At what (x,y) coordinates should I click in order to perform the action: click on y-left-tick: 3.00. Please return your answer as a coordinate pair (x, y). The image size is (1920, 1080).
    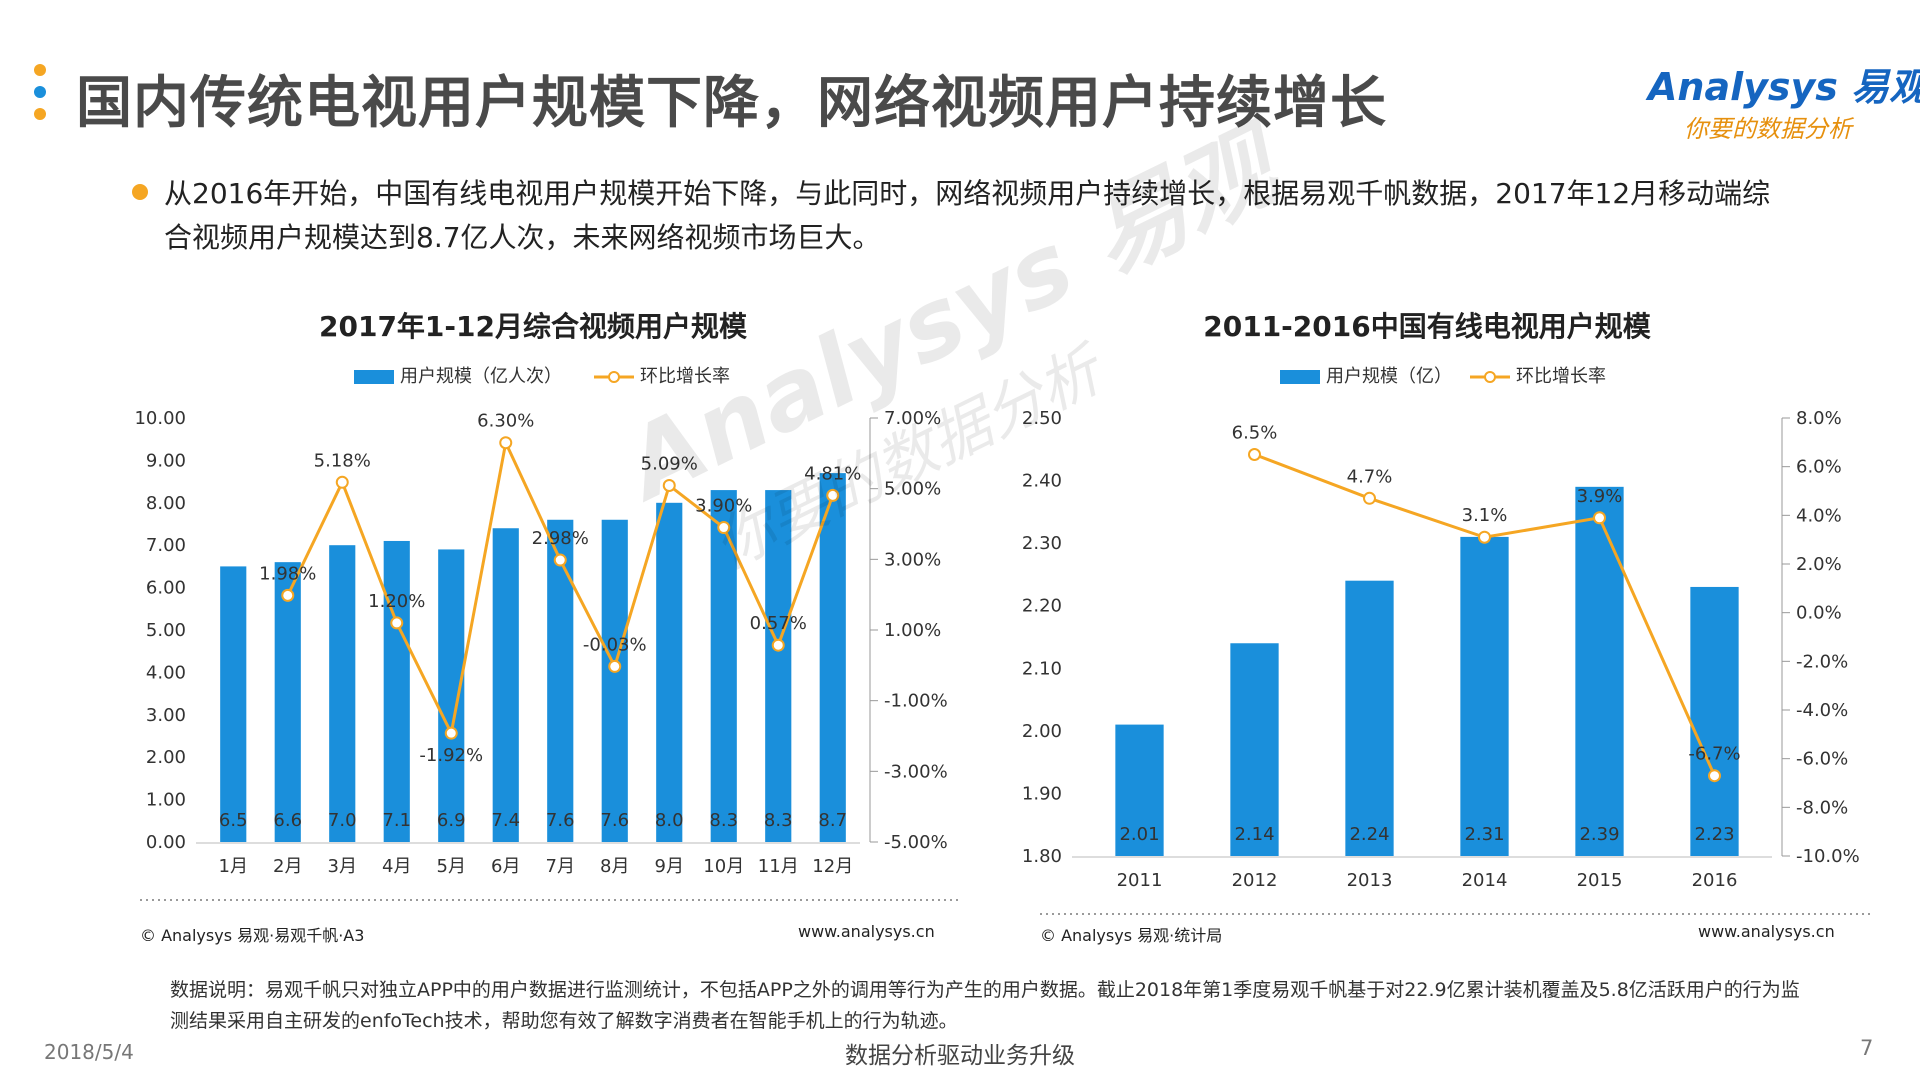
    Looking at the image, I should click on (166, 715).